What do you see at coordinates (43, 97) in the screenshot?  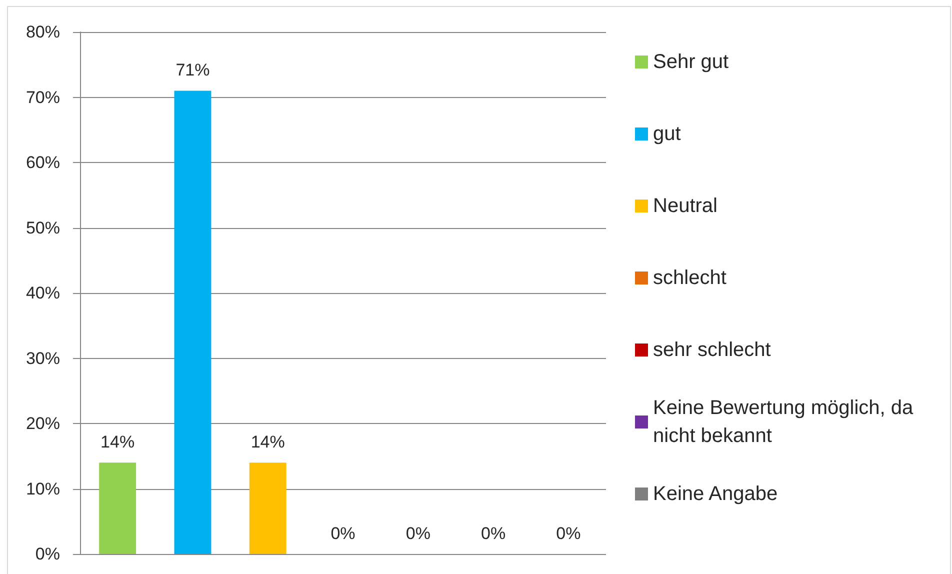 I see `y-tick-label: 70%` at bounding box center [43, 97].